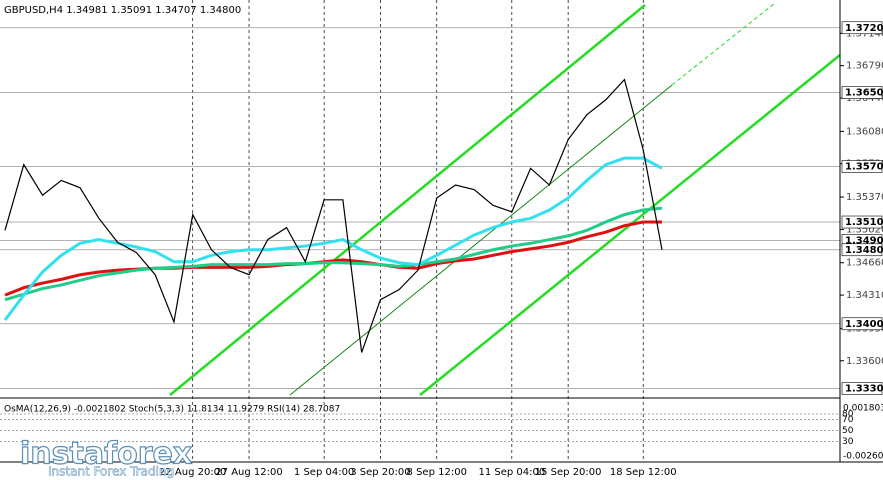 The width and height of the screenshot is (883, 480). I want to click on x-tick-label: 11 Sep 04:00, so click(511, 472).